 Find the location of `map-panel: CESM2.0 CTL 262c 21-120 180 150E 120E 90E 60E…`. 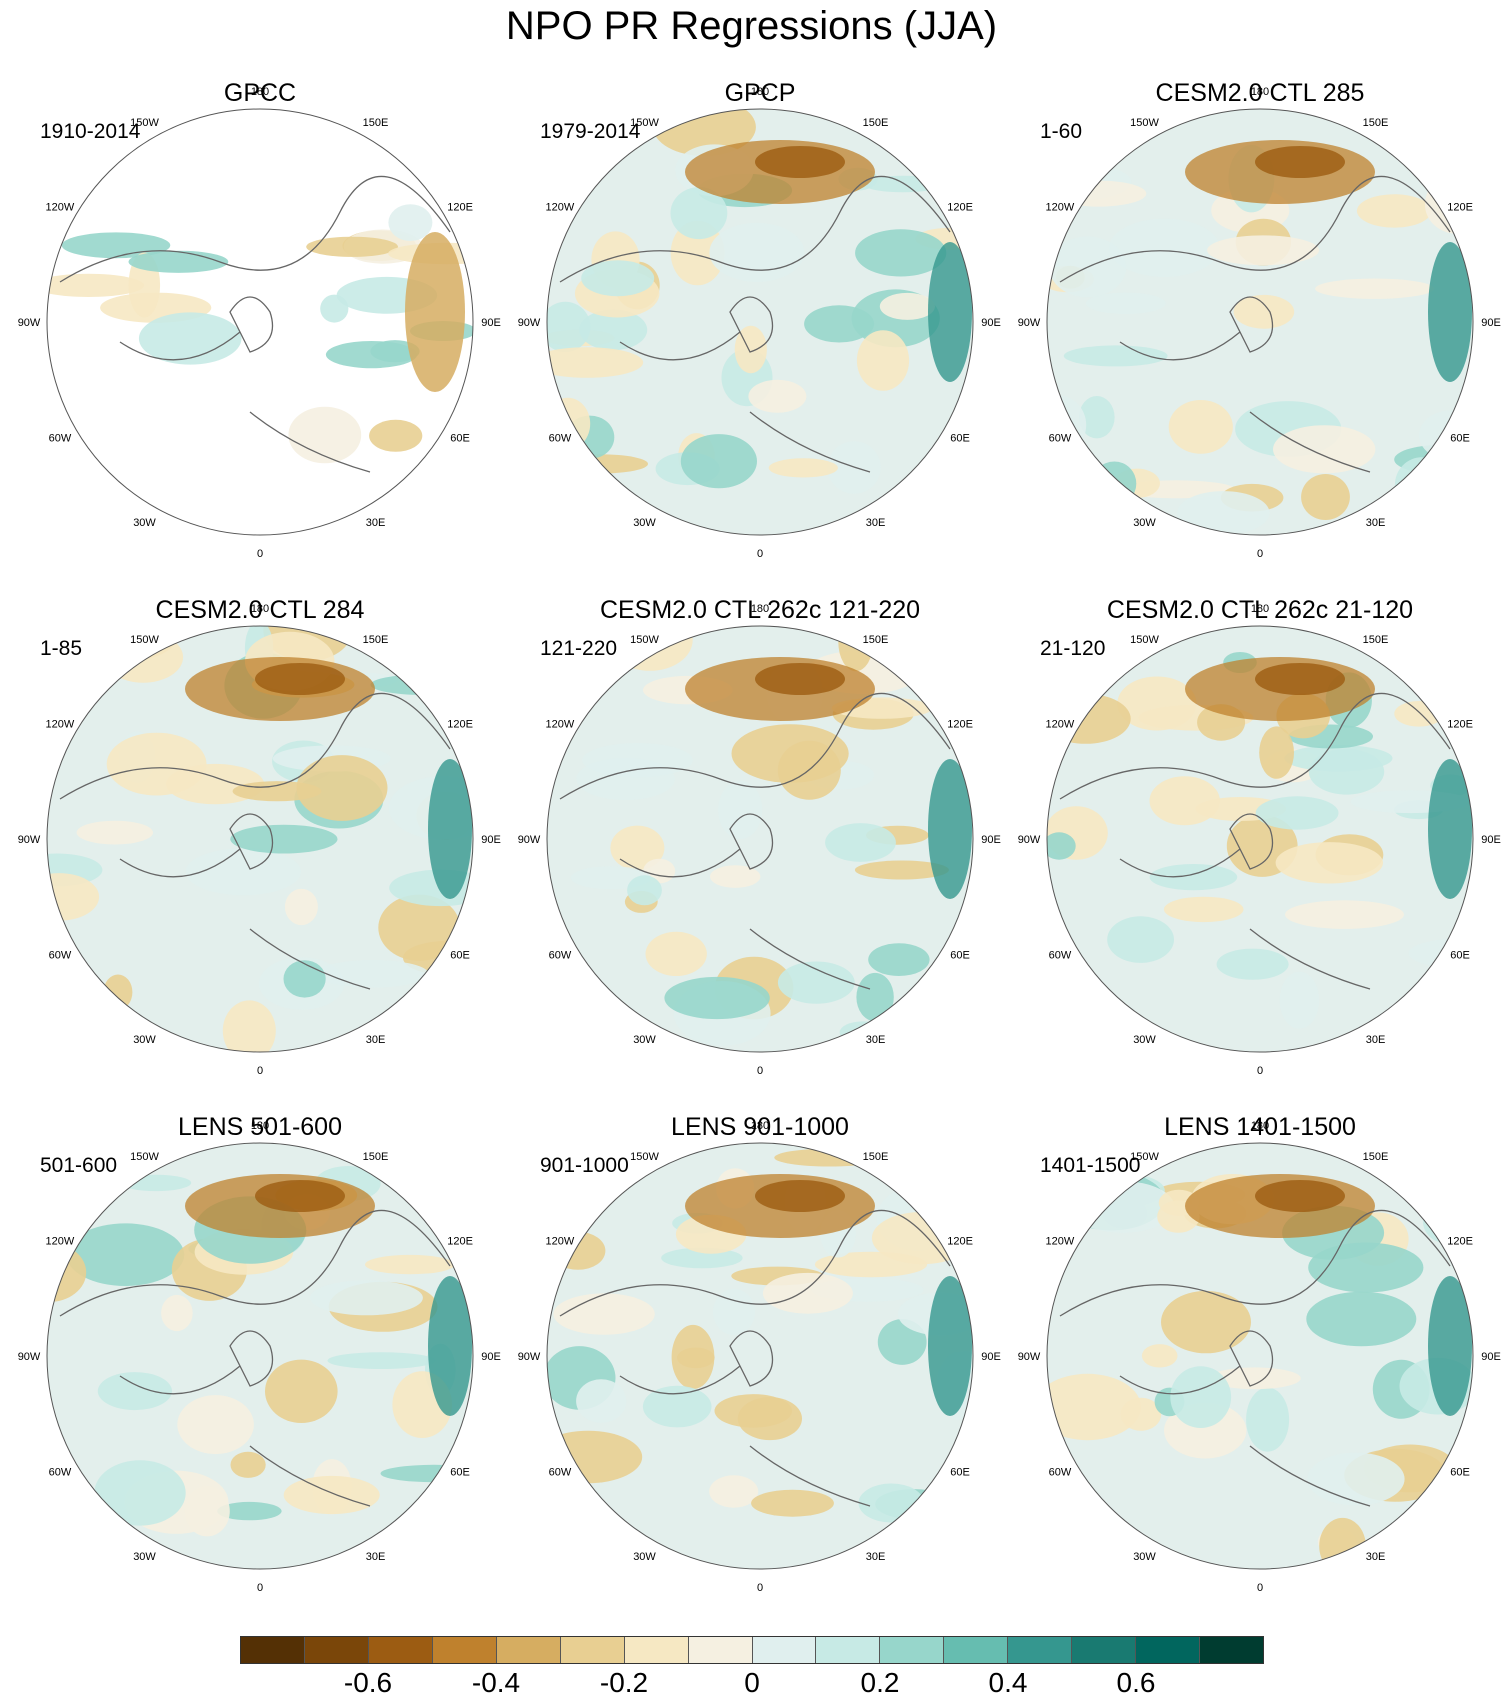

map-panel: CESM2.0 CTL 262c 21-120 180 150E 120E 90E 60E… is located at coordinates (1259, 845).